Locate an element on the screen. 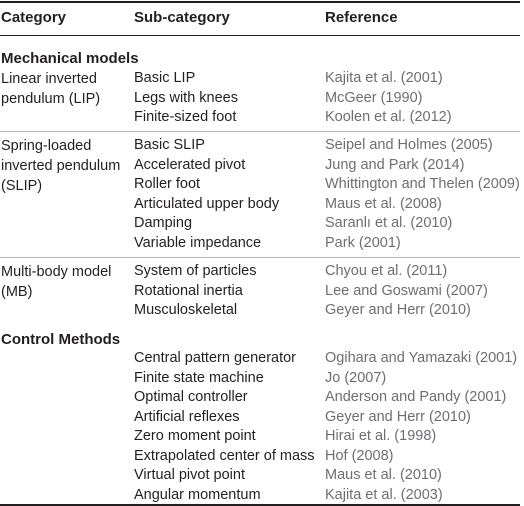  category-line: Multi-body model is located at coordinates (56, 272).